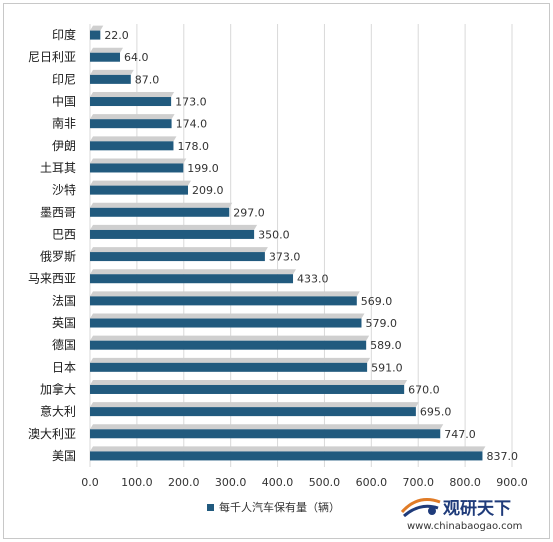 This screenshot has width=553, height=542. What do you see at coordinates (274, 234) in the screenshot?
I see `value-label: 350.0` at bounding box center [274, 234].